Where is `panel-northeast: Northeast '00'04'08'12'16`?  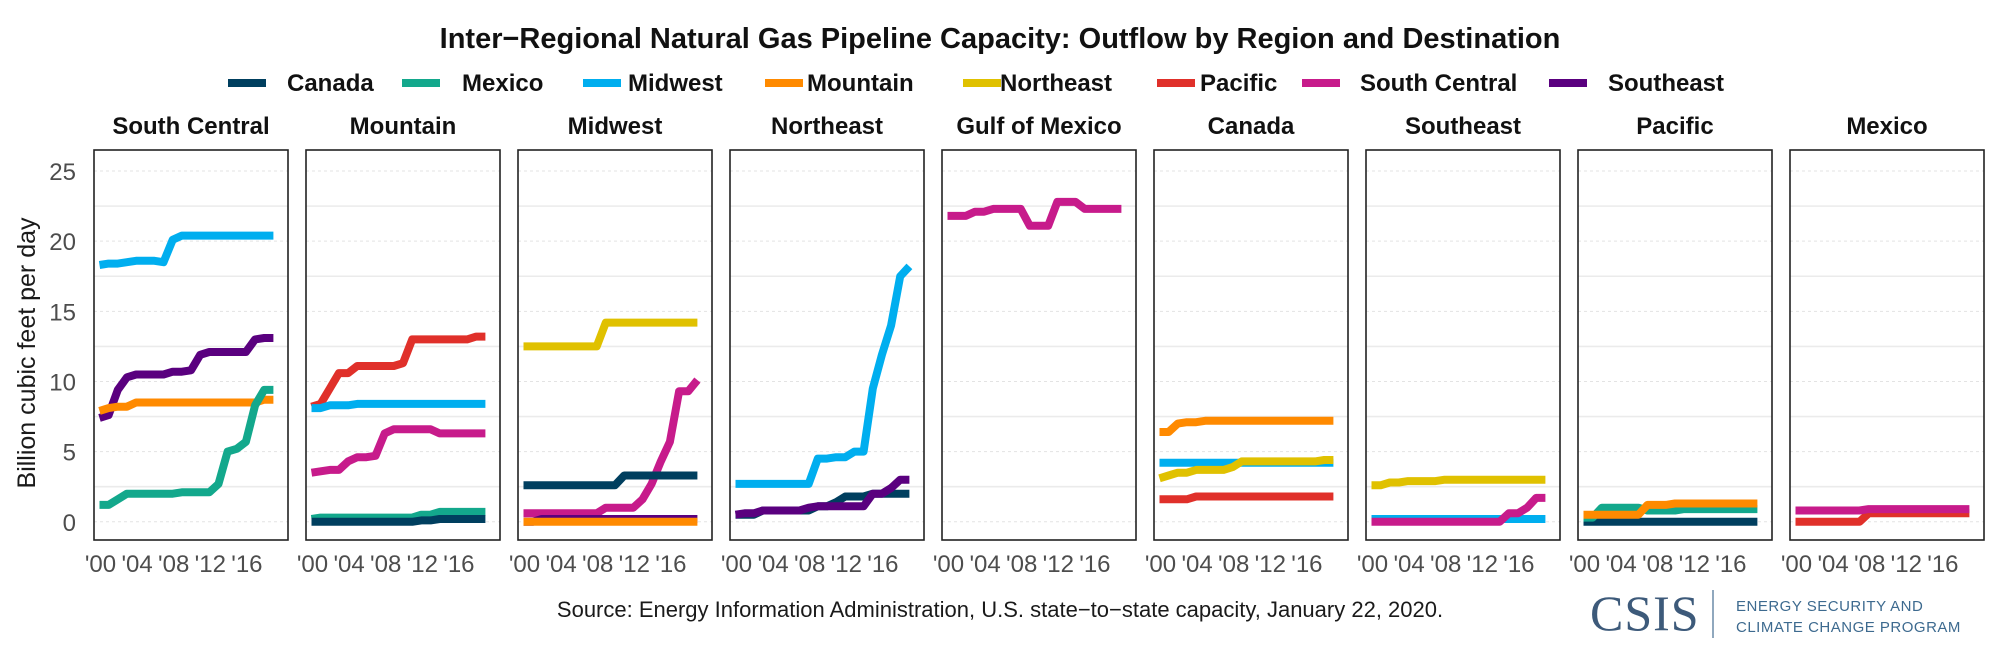
panel-northeast: Northeast '00'04'08'12'16 is located at coordinates (823, 345).